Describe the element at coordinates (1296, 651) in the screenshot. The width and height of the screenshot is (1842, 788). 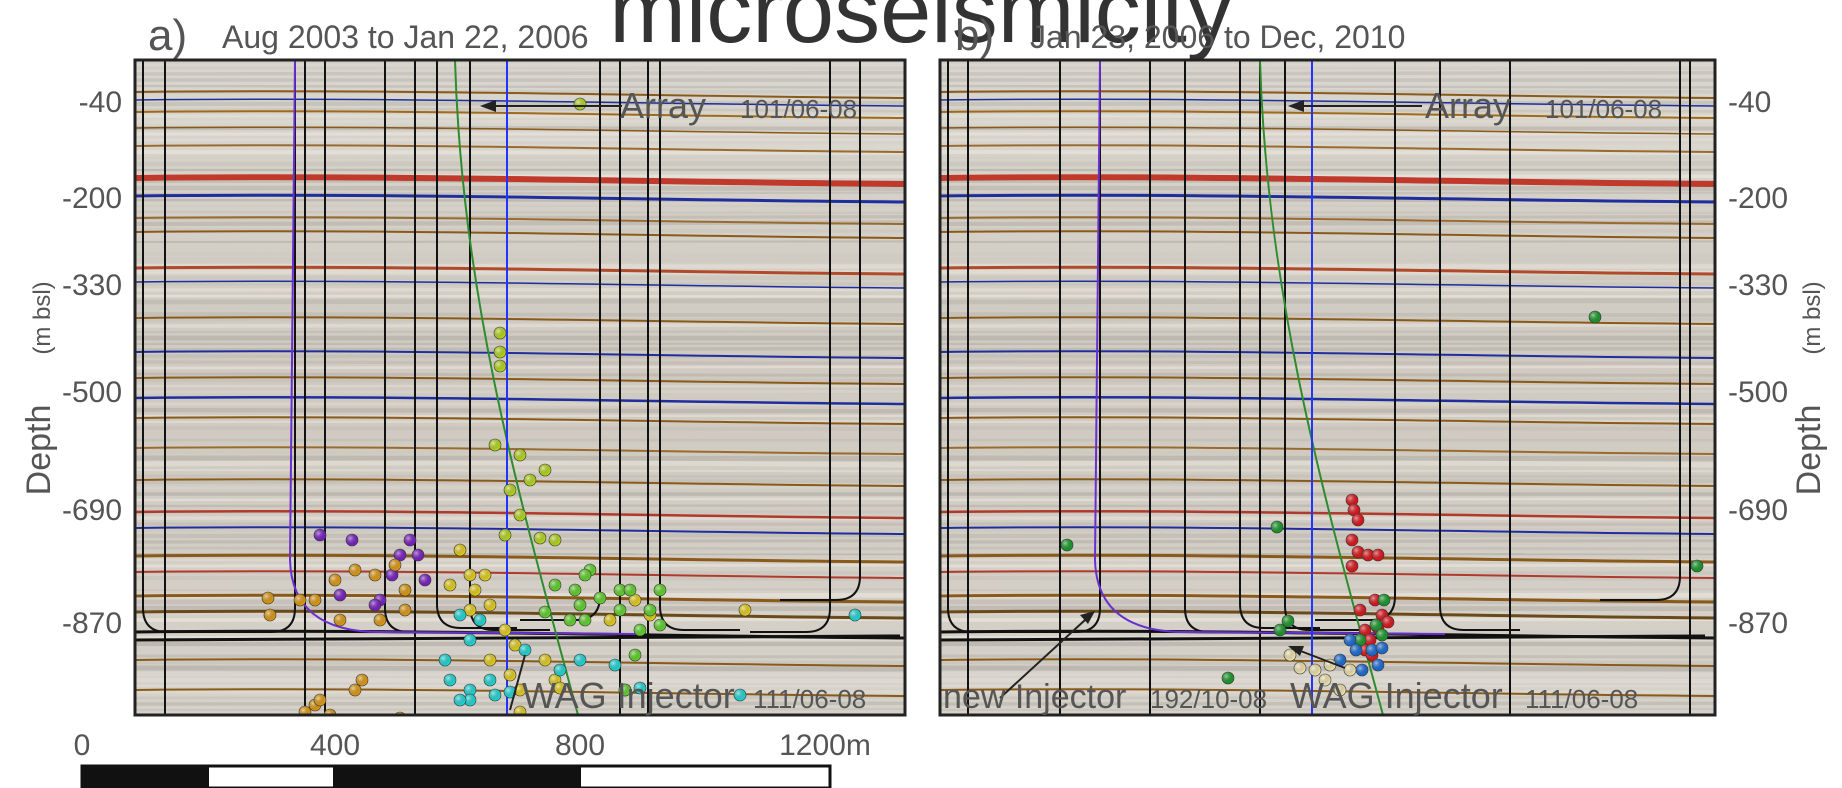
I see `panel-b-wag-arrowhead` at that location.